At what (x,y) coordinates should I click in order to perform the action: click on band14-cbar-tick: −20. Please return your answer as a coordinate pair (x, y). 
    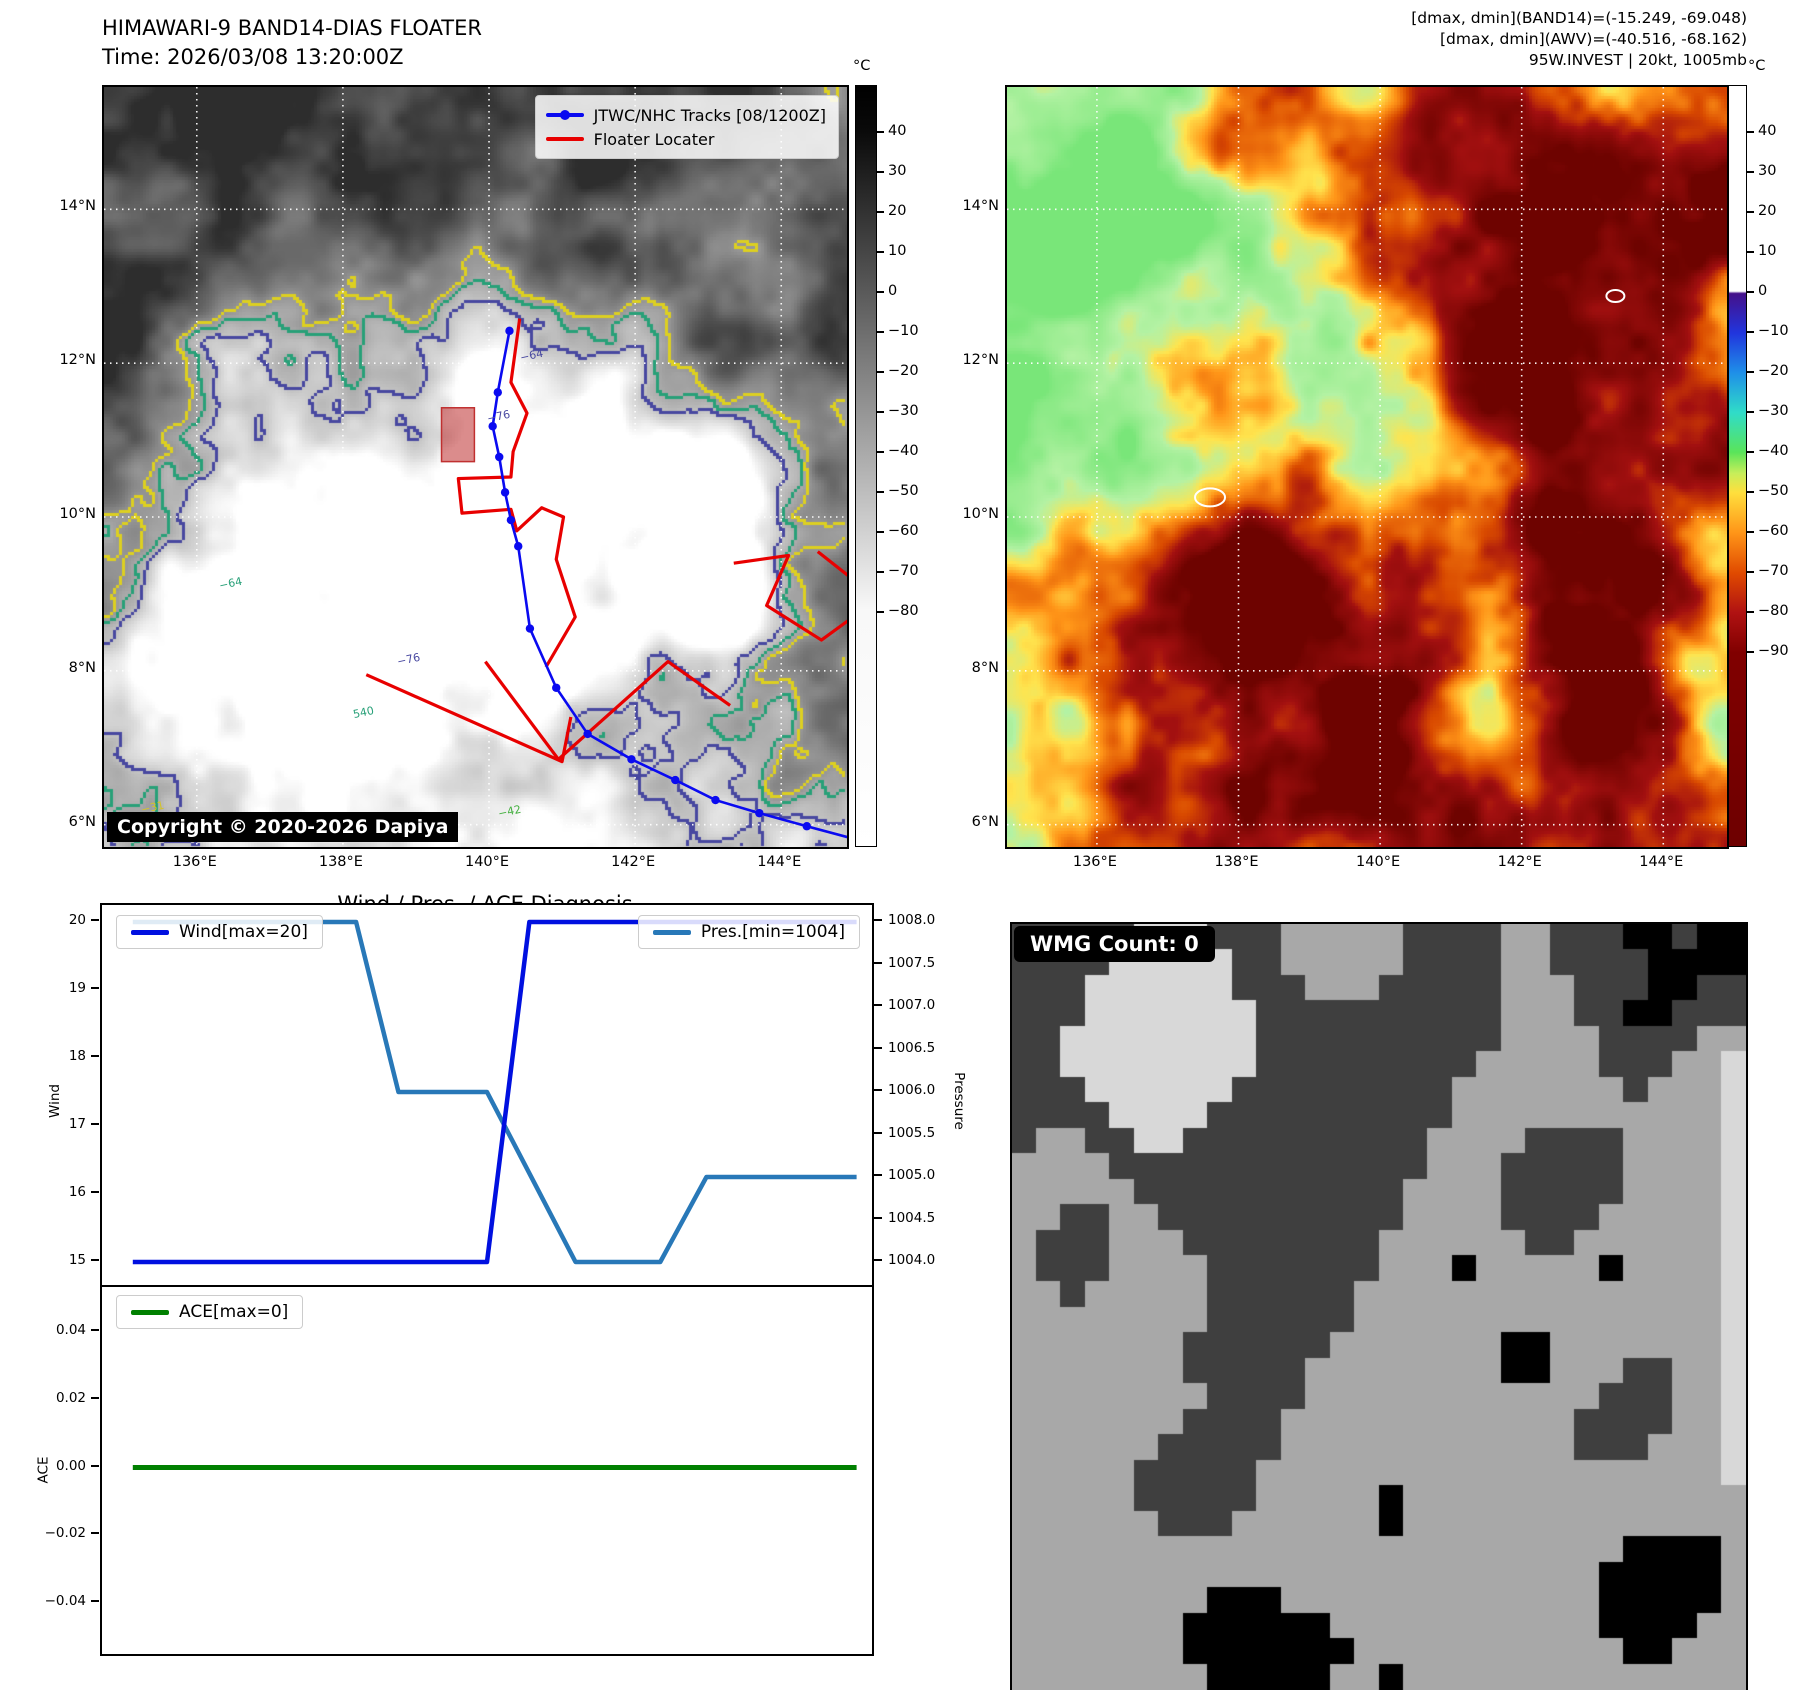
    Looking at the image, I should click on (903, 370).